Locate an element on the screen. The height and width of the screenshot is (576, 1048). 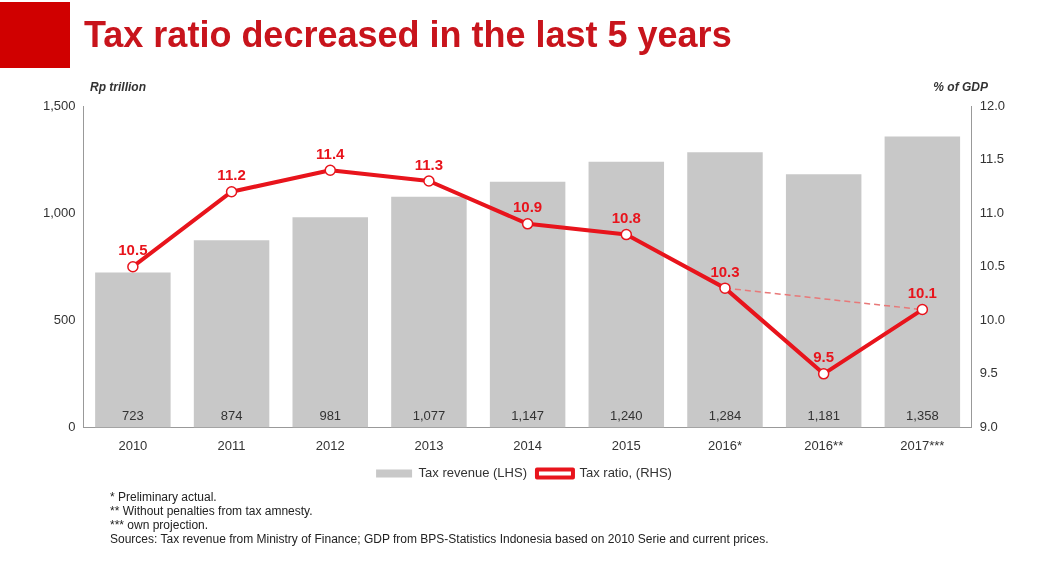
data-label: 1,284 is located at coordinates (725, 416).